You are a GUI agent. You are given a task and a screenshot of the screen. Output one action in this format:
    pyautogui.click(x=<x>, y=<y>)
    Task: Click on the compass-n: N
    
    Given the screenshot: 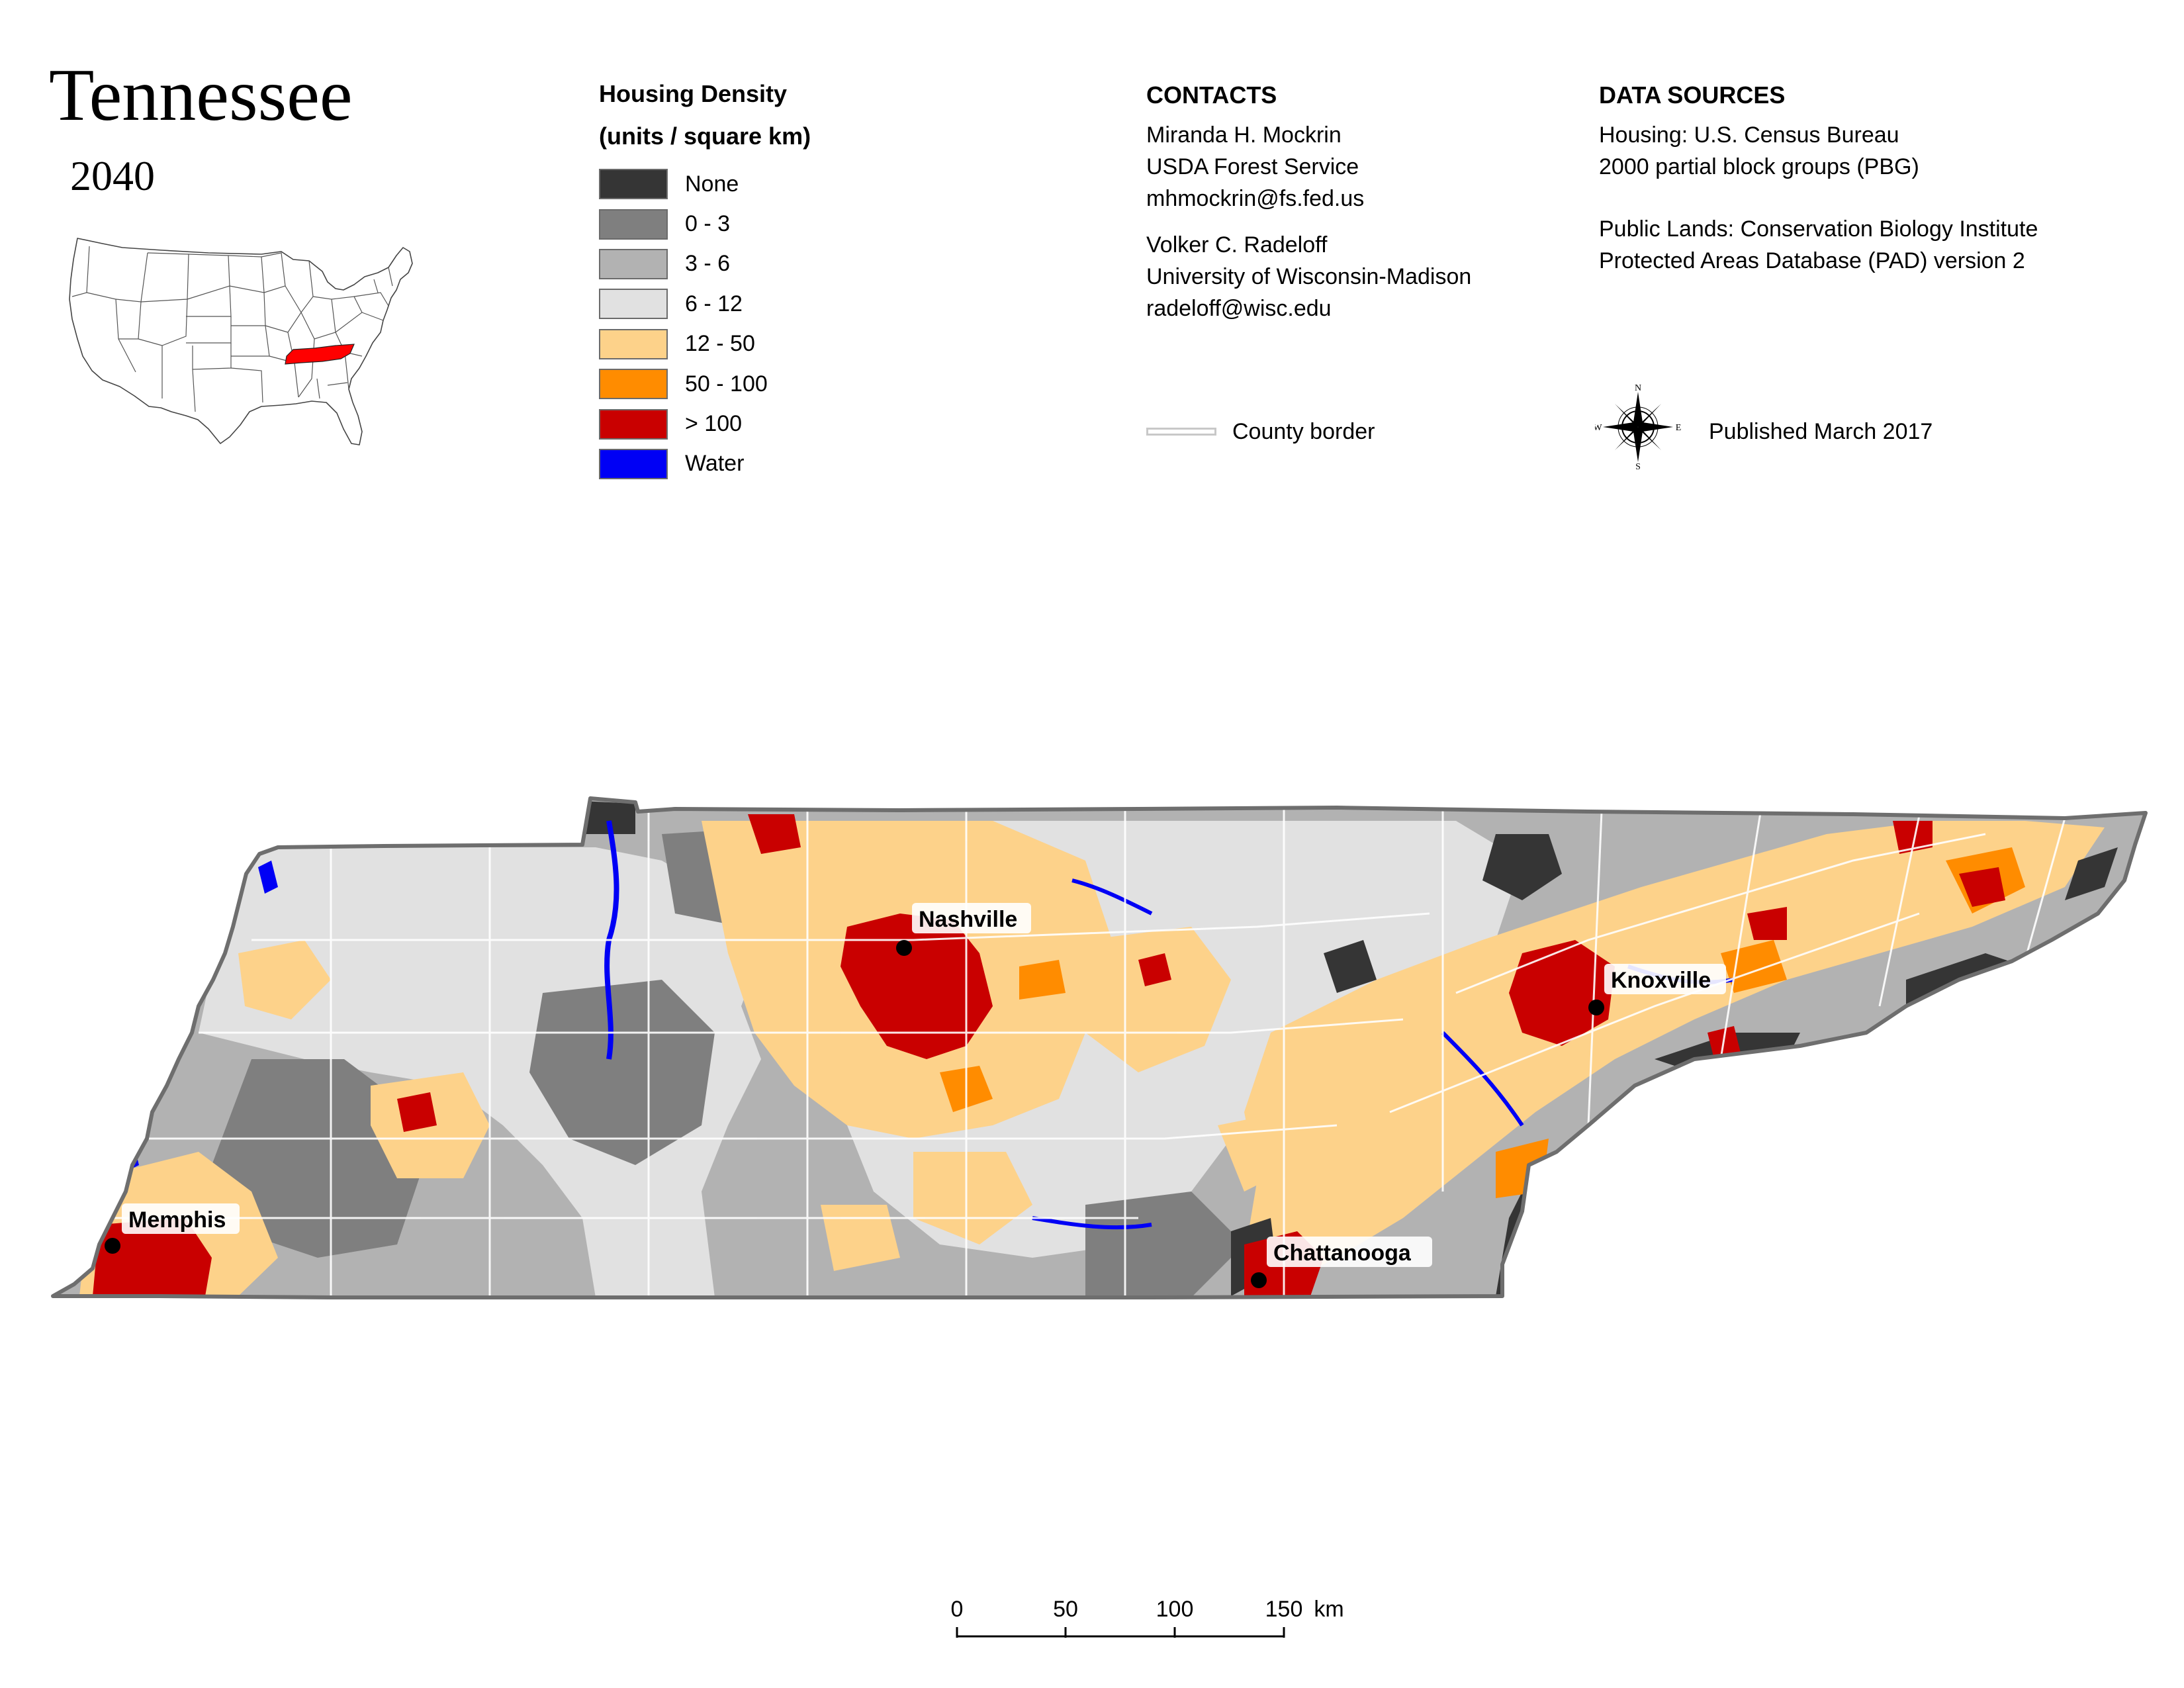 What is the action you would take?
    pyautogui.click(x=1638, y=388)
    